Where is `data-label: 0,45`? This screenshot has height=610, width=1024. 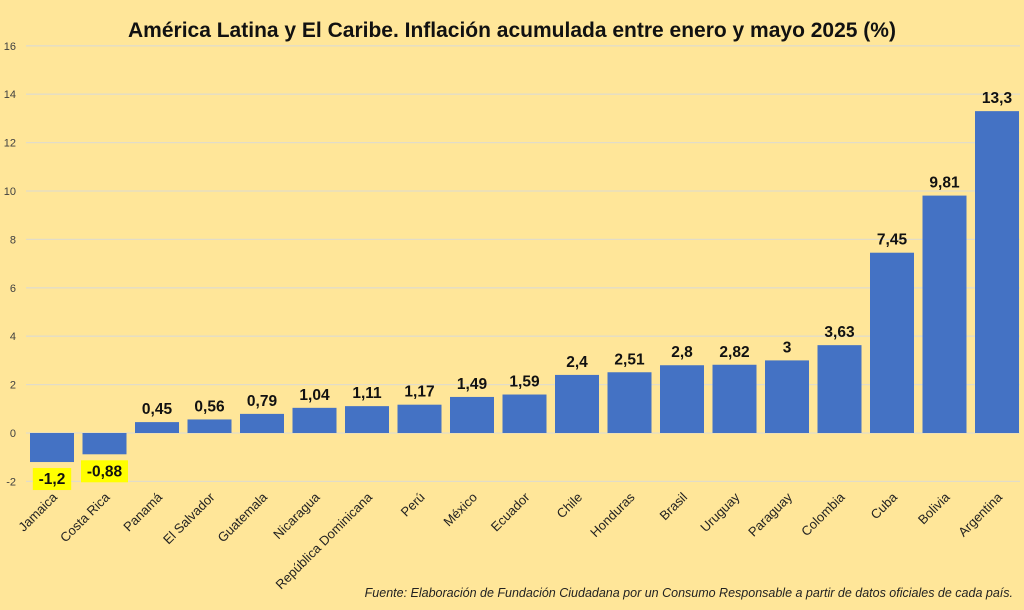 data-label: 0,45 is located at coordinates (157, 409).